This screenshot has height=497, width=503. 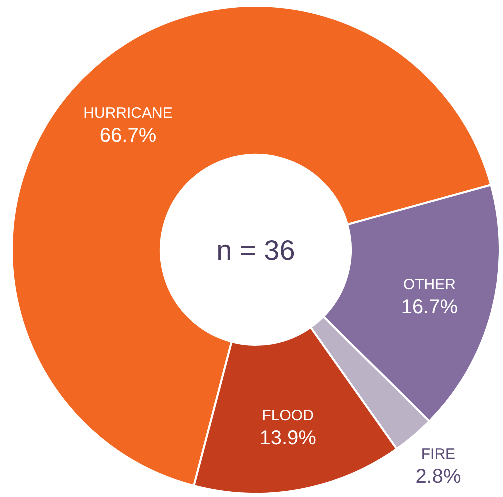 I want to click on data-label: 2.8%, so click(x=439, y=477).